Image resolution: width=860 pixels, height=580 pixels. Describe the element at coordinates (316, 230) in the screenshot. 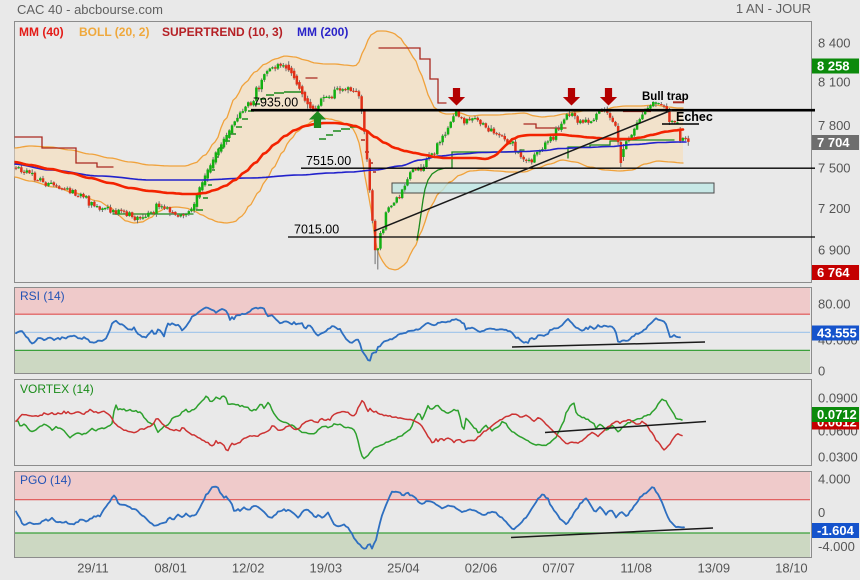

I see `svg-text: 7015.00` at that location.